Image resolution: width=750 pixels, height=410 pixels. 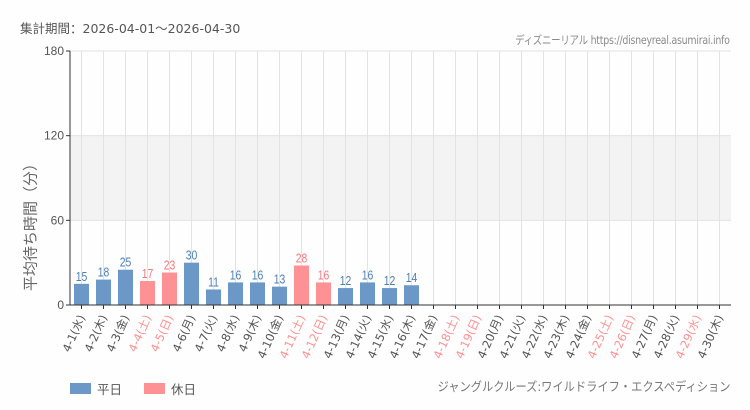 What do you see at coordinates (96, 388) in the screenshot?
I see `legend-weekday: 平日` at bounding box center [96, 388].